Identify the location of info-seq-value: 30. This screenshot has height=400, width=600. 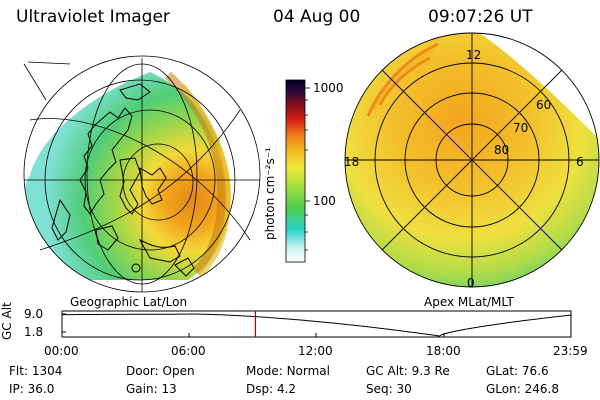
(404, 389).